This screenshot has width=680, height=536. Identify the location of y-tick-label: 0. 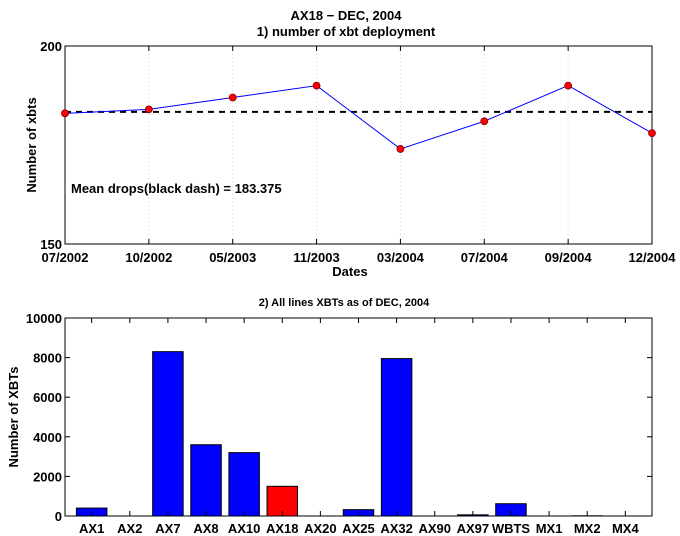
(58, 516).